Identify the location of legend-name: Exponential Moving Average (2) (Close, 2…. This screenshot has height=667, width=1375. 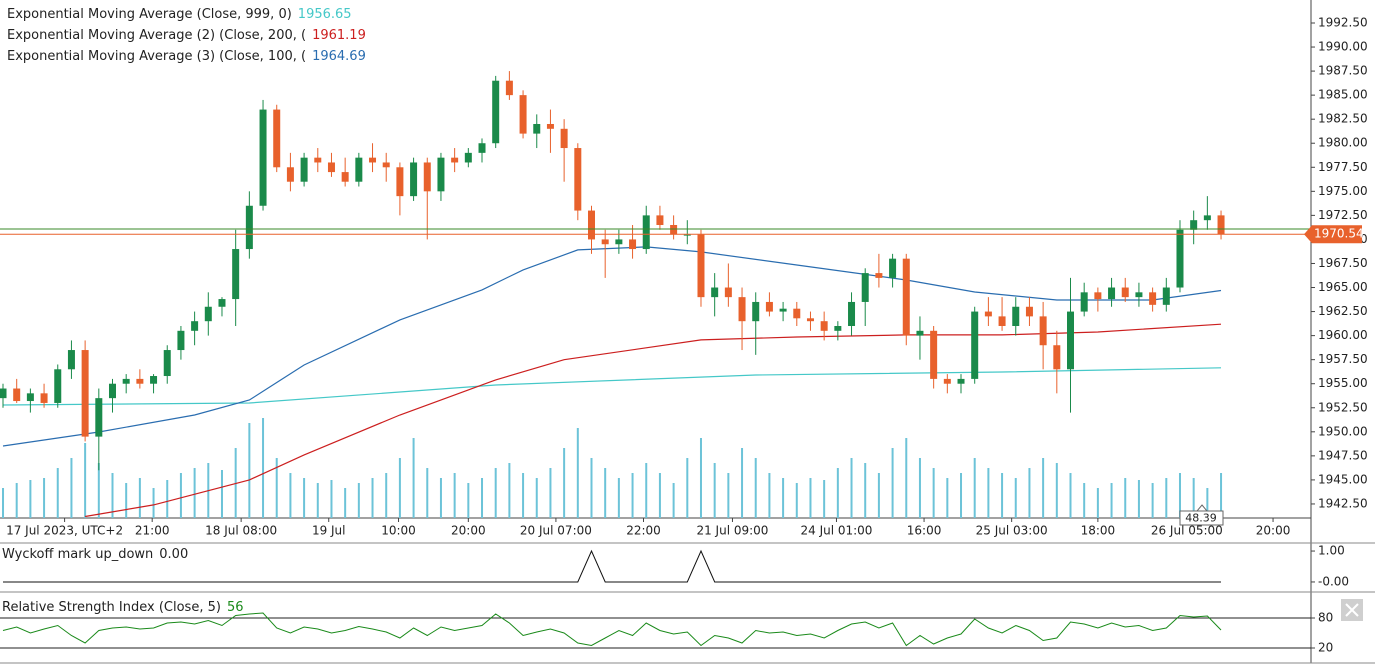
(156, 35).